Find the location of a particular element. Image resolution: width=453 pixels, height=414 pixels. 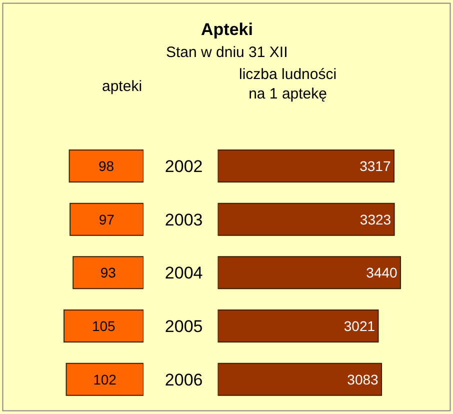

text: Stan w dniu 31 XII is located at coordinates (227, 52).